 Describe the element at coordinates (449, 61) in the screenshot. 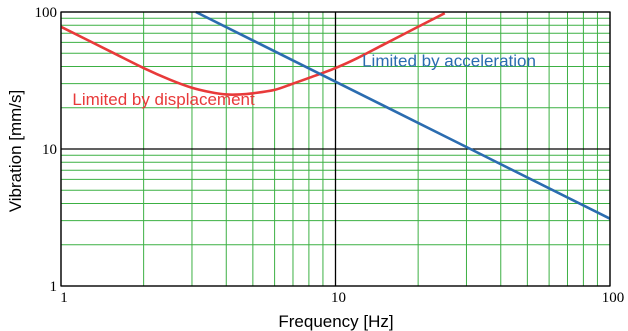

I see `acceleration-annotation: Limited by acceleration` at that location.